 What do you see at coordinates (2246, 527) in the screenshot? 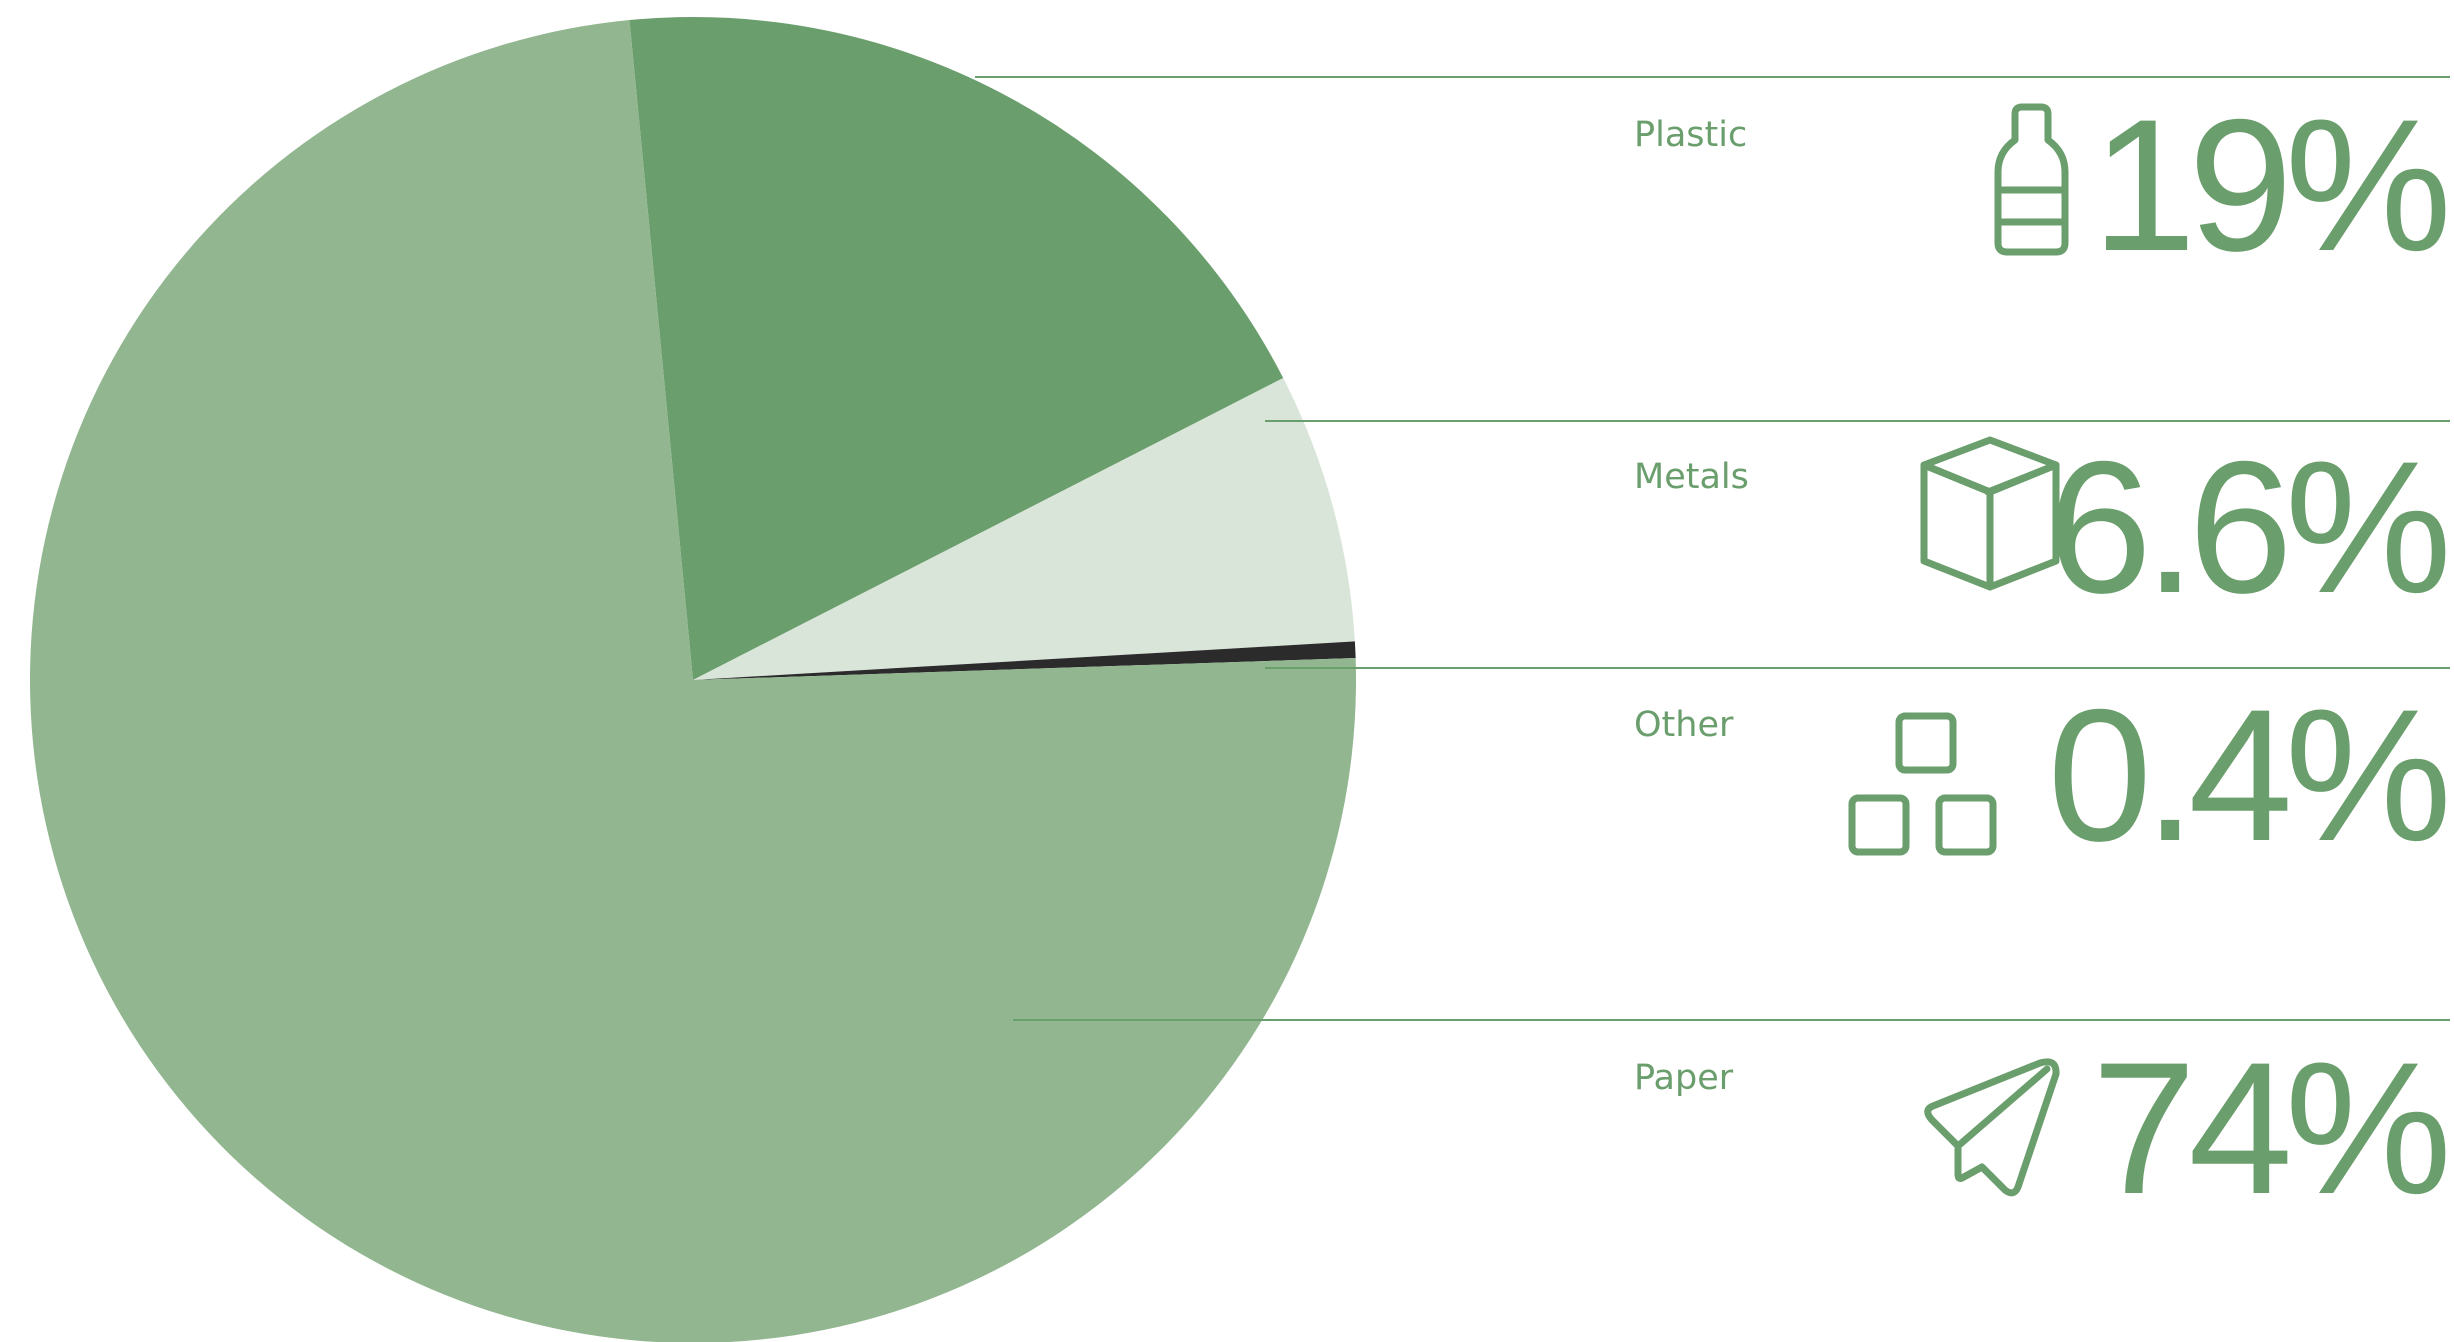
I see `value-label-metals: 6.6%` at bounding box center [2246, 527].